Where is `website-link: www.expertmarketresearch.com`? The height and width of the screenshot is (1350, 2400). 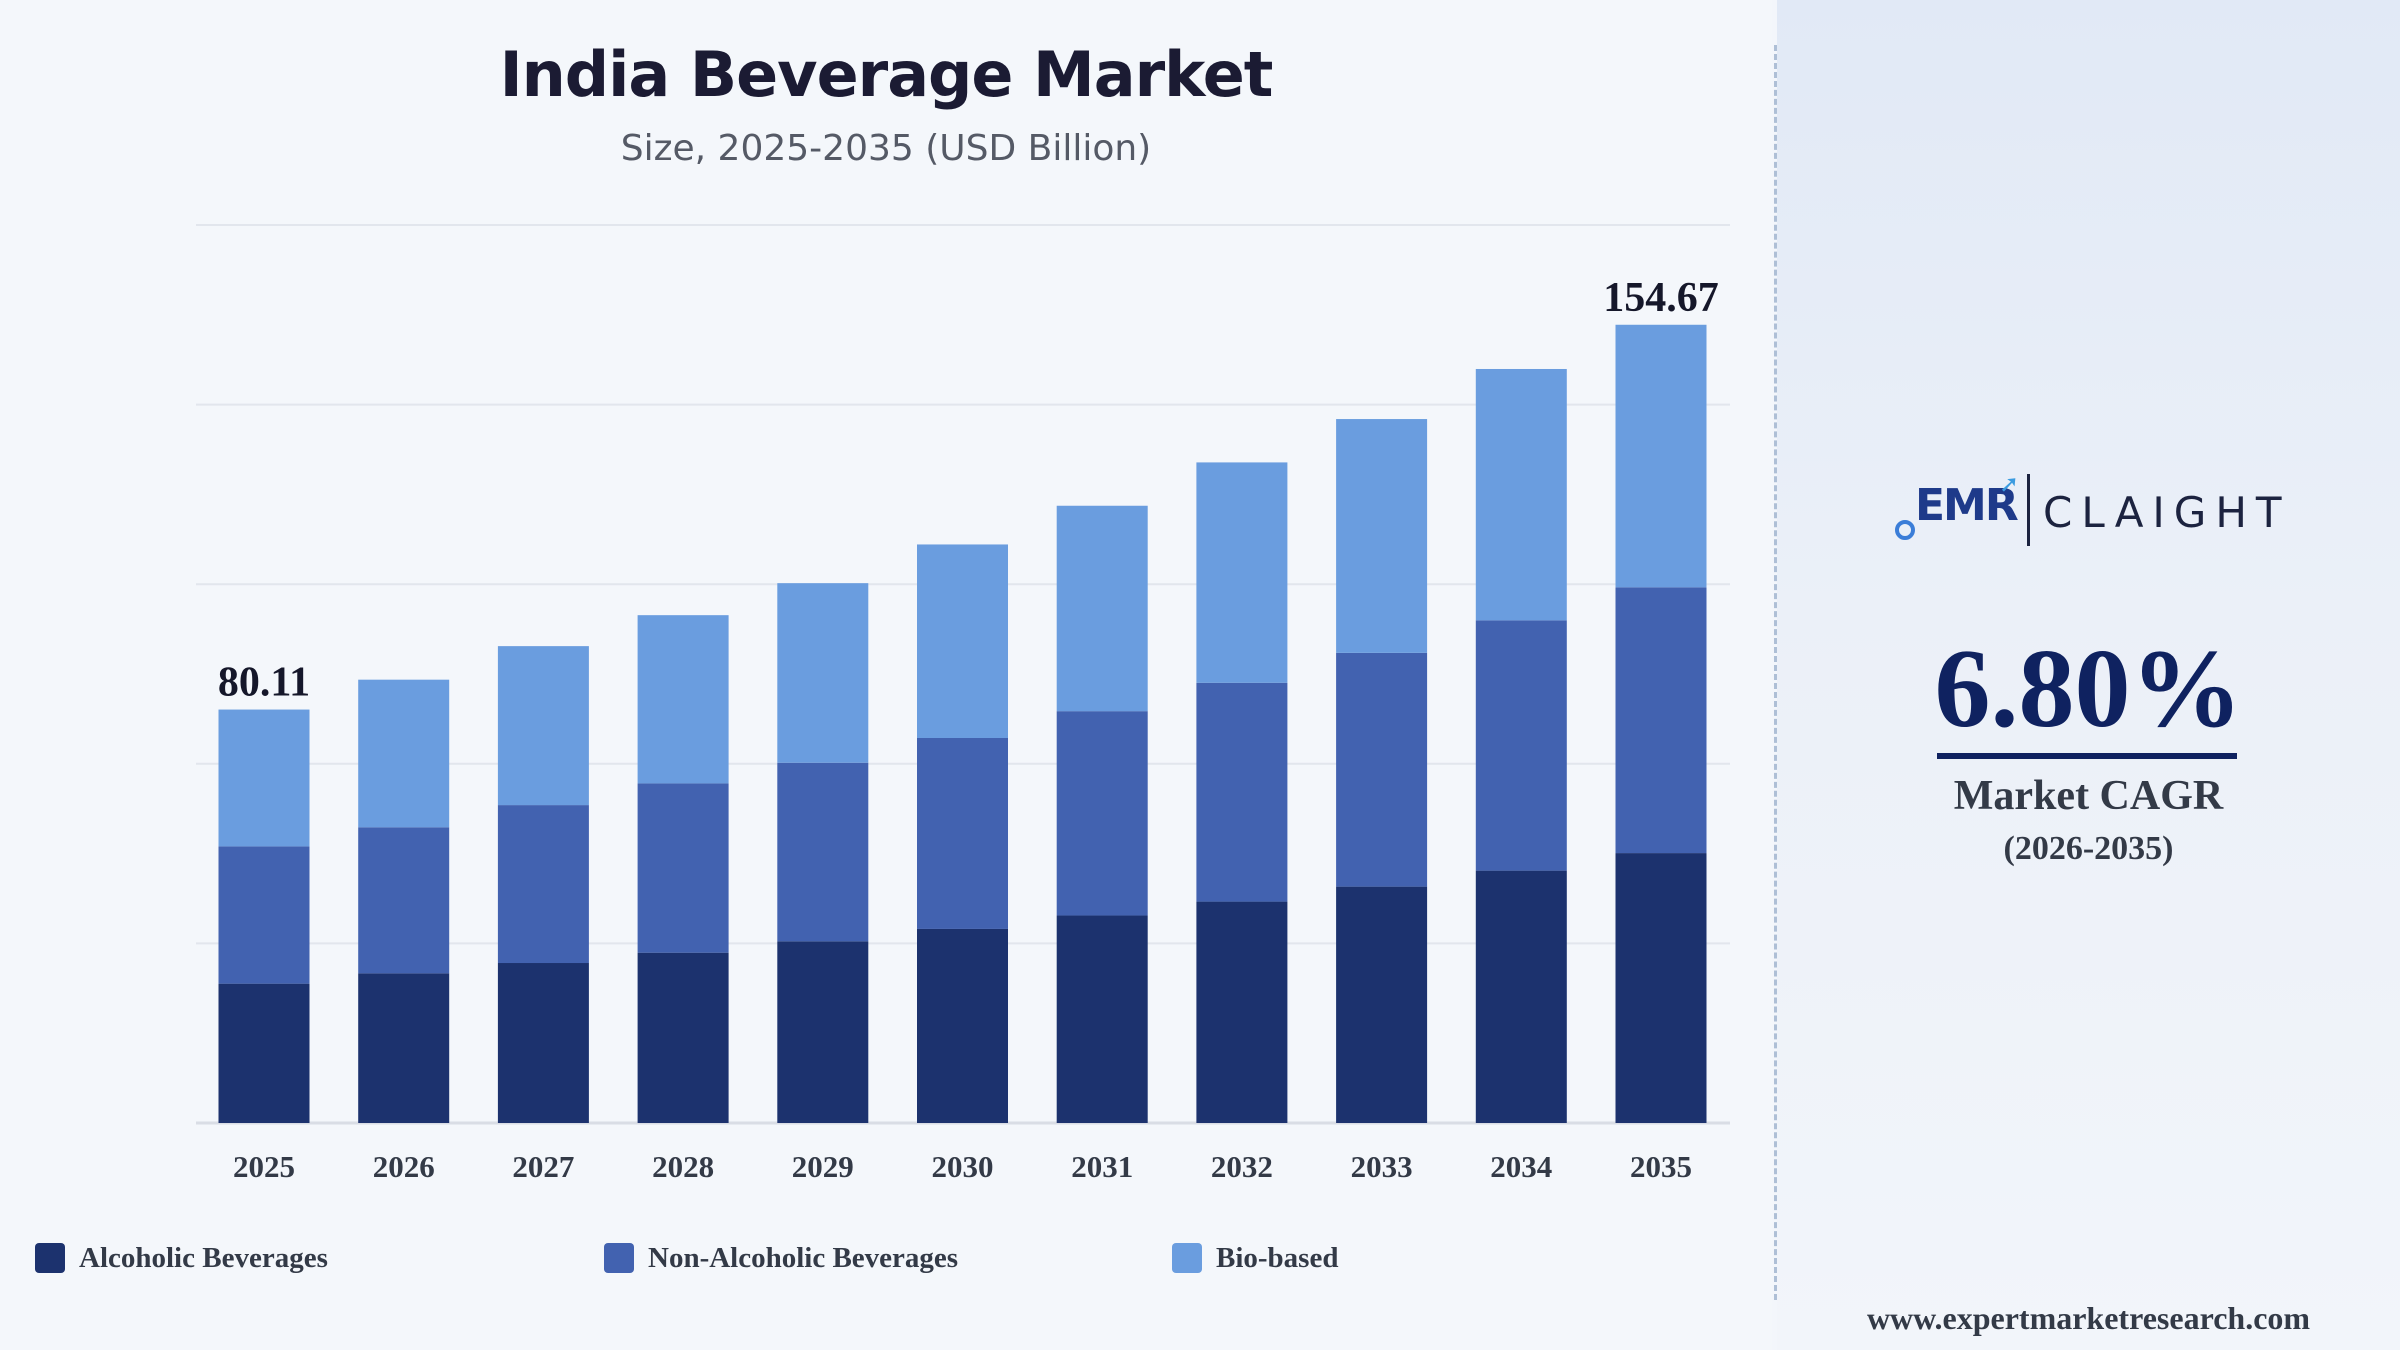
website-link: www.expertmarketresearch.com is located at coordinates (2088, 1318).